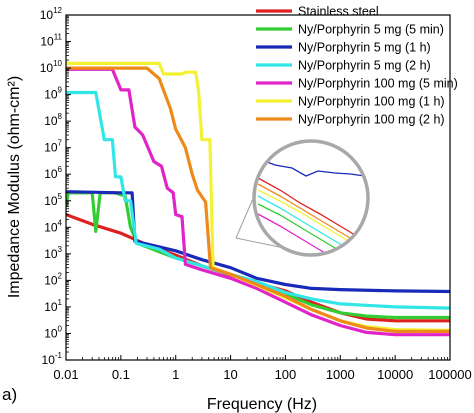 The height and width of the screenshot is (413, 474). Describe the element at coordinates (364, 48) in the screenshot. I see `legend-label: Ny/Porphyrin 5 mg (1 h)` at that location.